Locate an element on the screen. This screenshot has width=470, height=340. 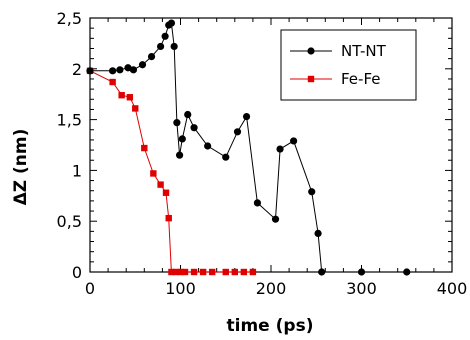
x-tick-label: 100 is located at coordinates (180, 288).